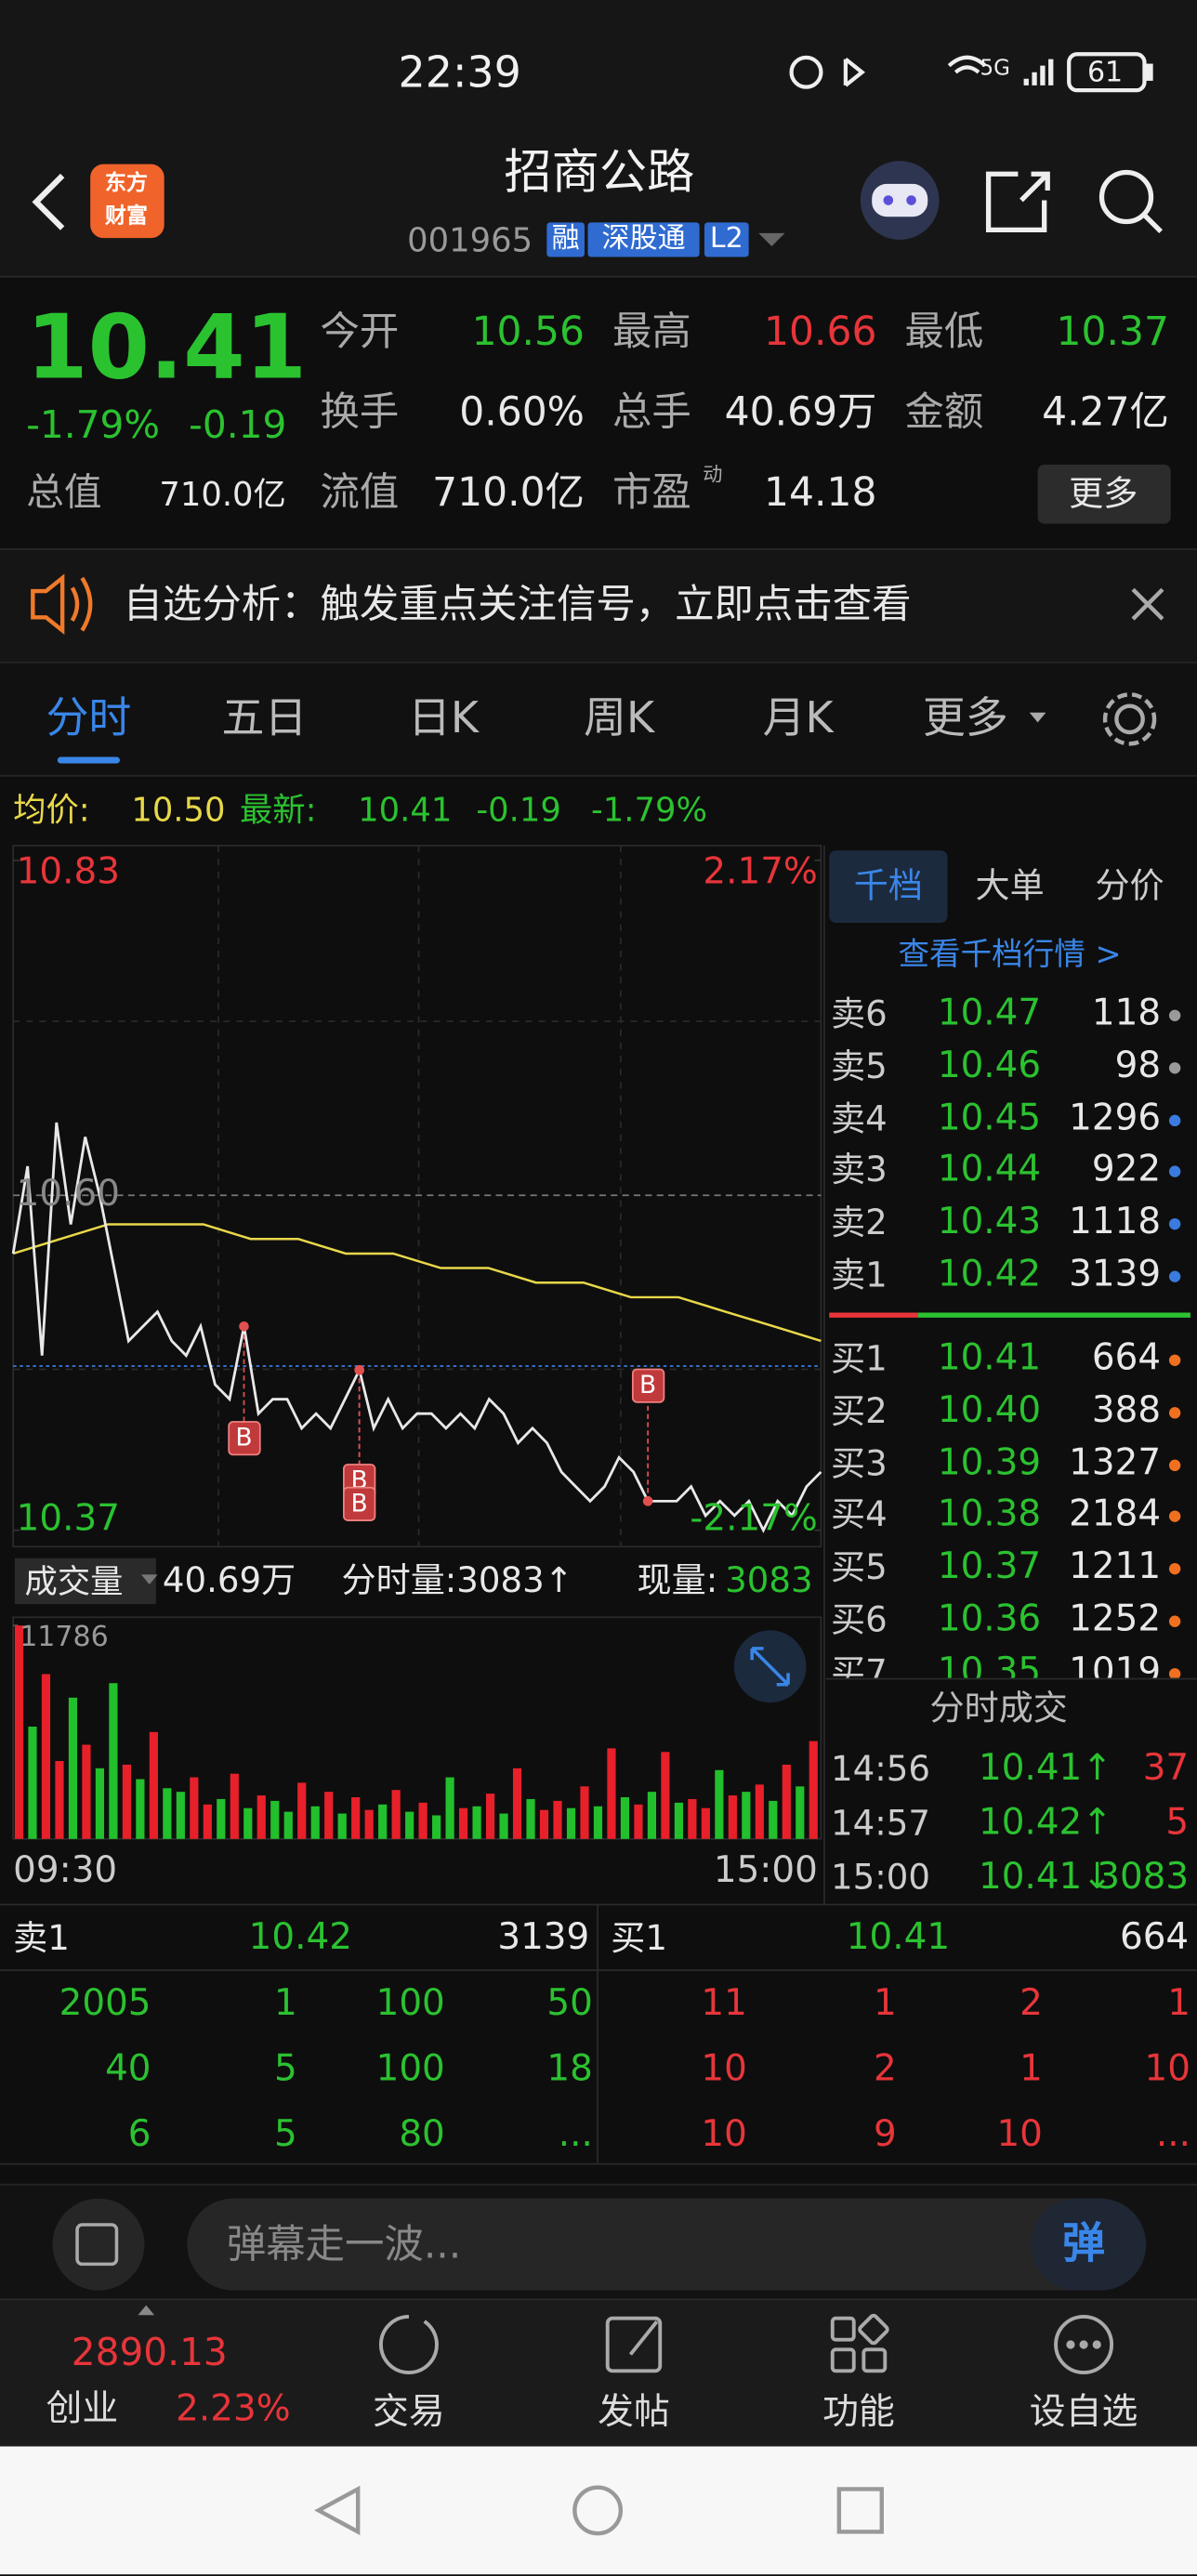  Describe the element at coordinates (634, 2413) in the screenshot. I see `nav-item: 发帖` at that location.